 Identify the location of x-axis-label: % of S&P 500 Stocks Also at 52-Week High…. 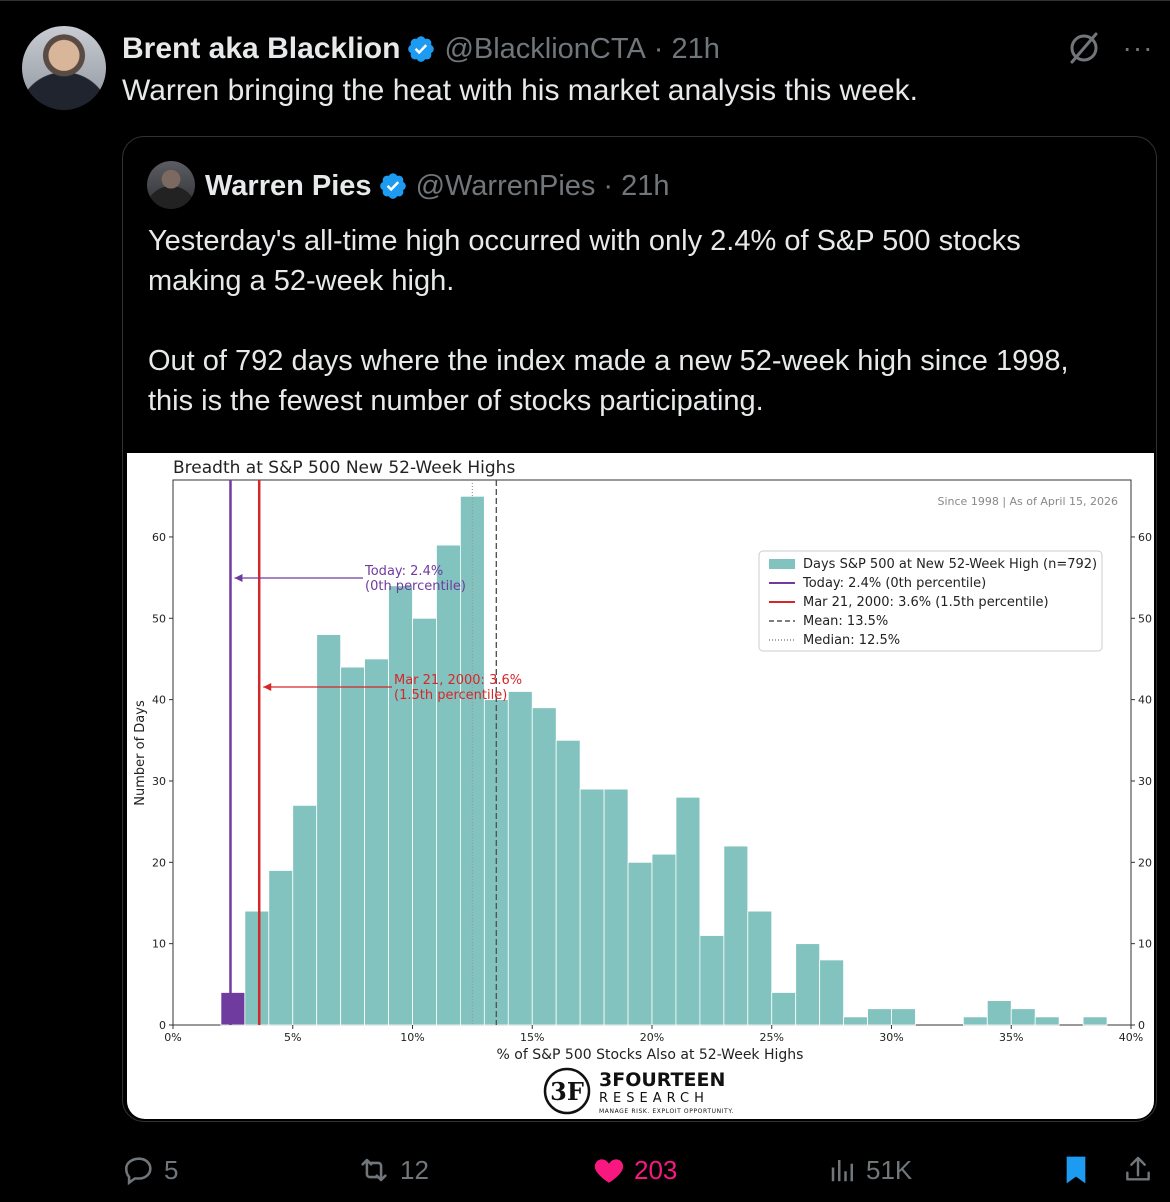
(650, 1055).